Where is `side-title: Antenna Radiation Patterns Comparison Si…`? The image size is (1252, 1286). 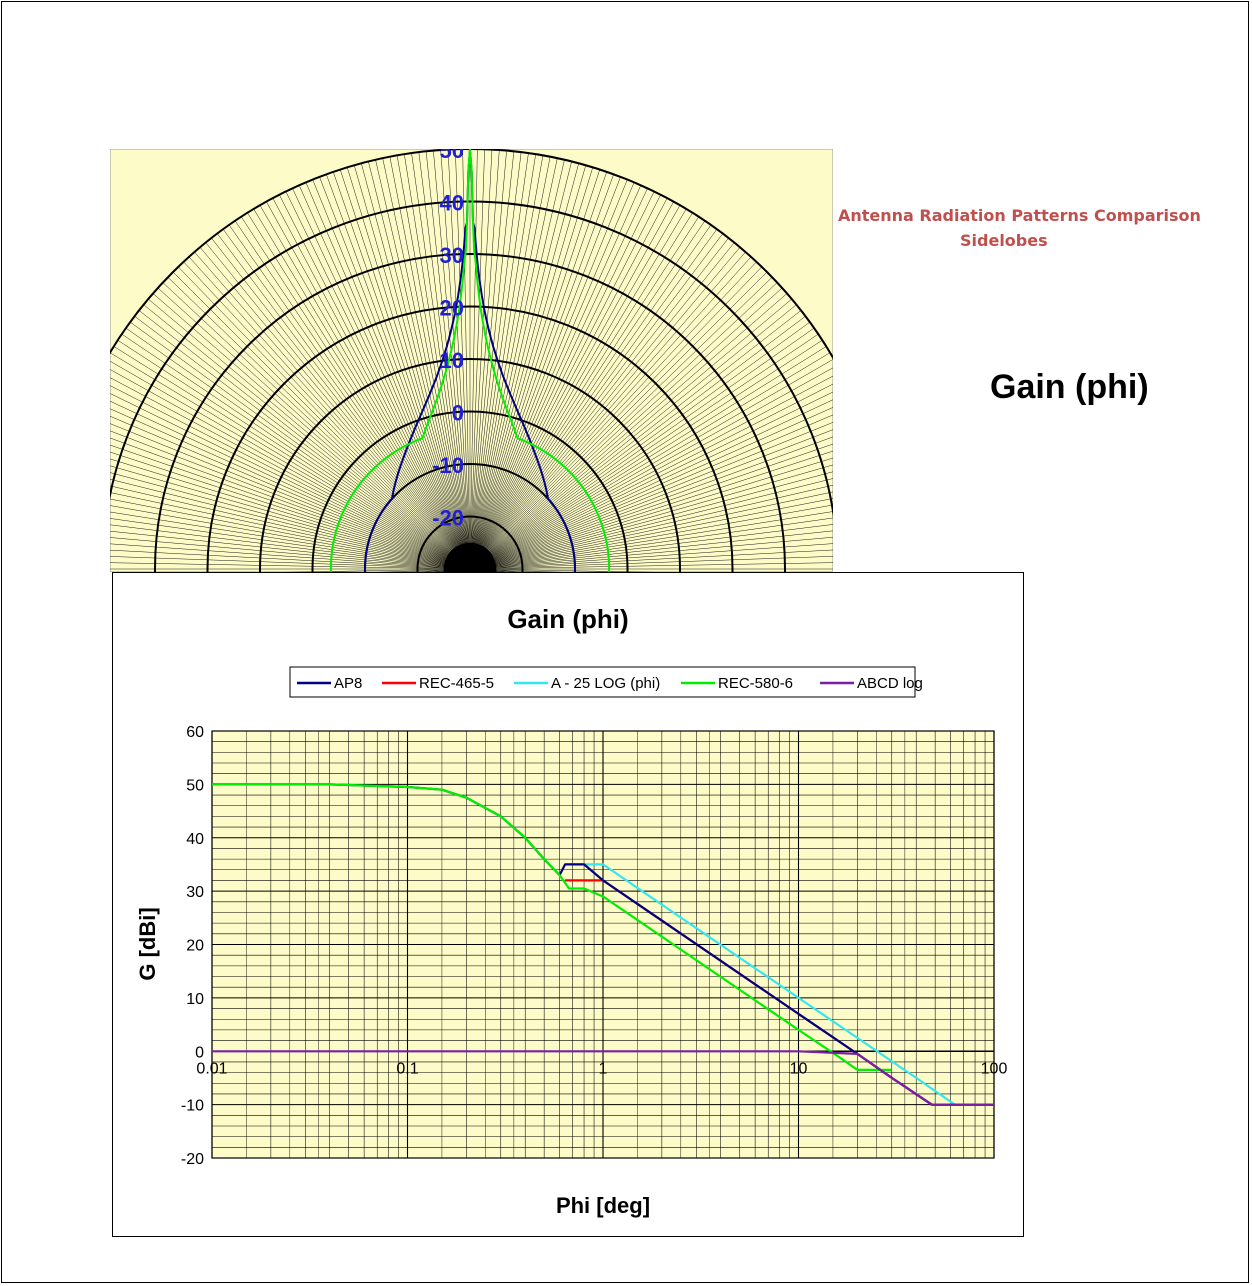
side-title: Antenna Radiation Patterns Comparison Si… is located at coordinates (1040, 228).